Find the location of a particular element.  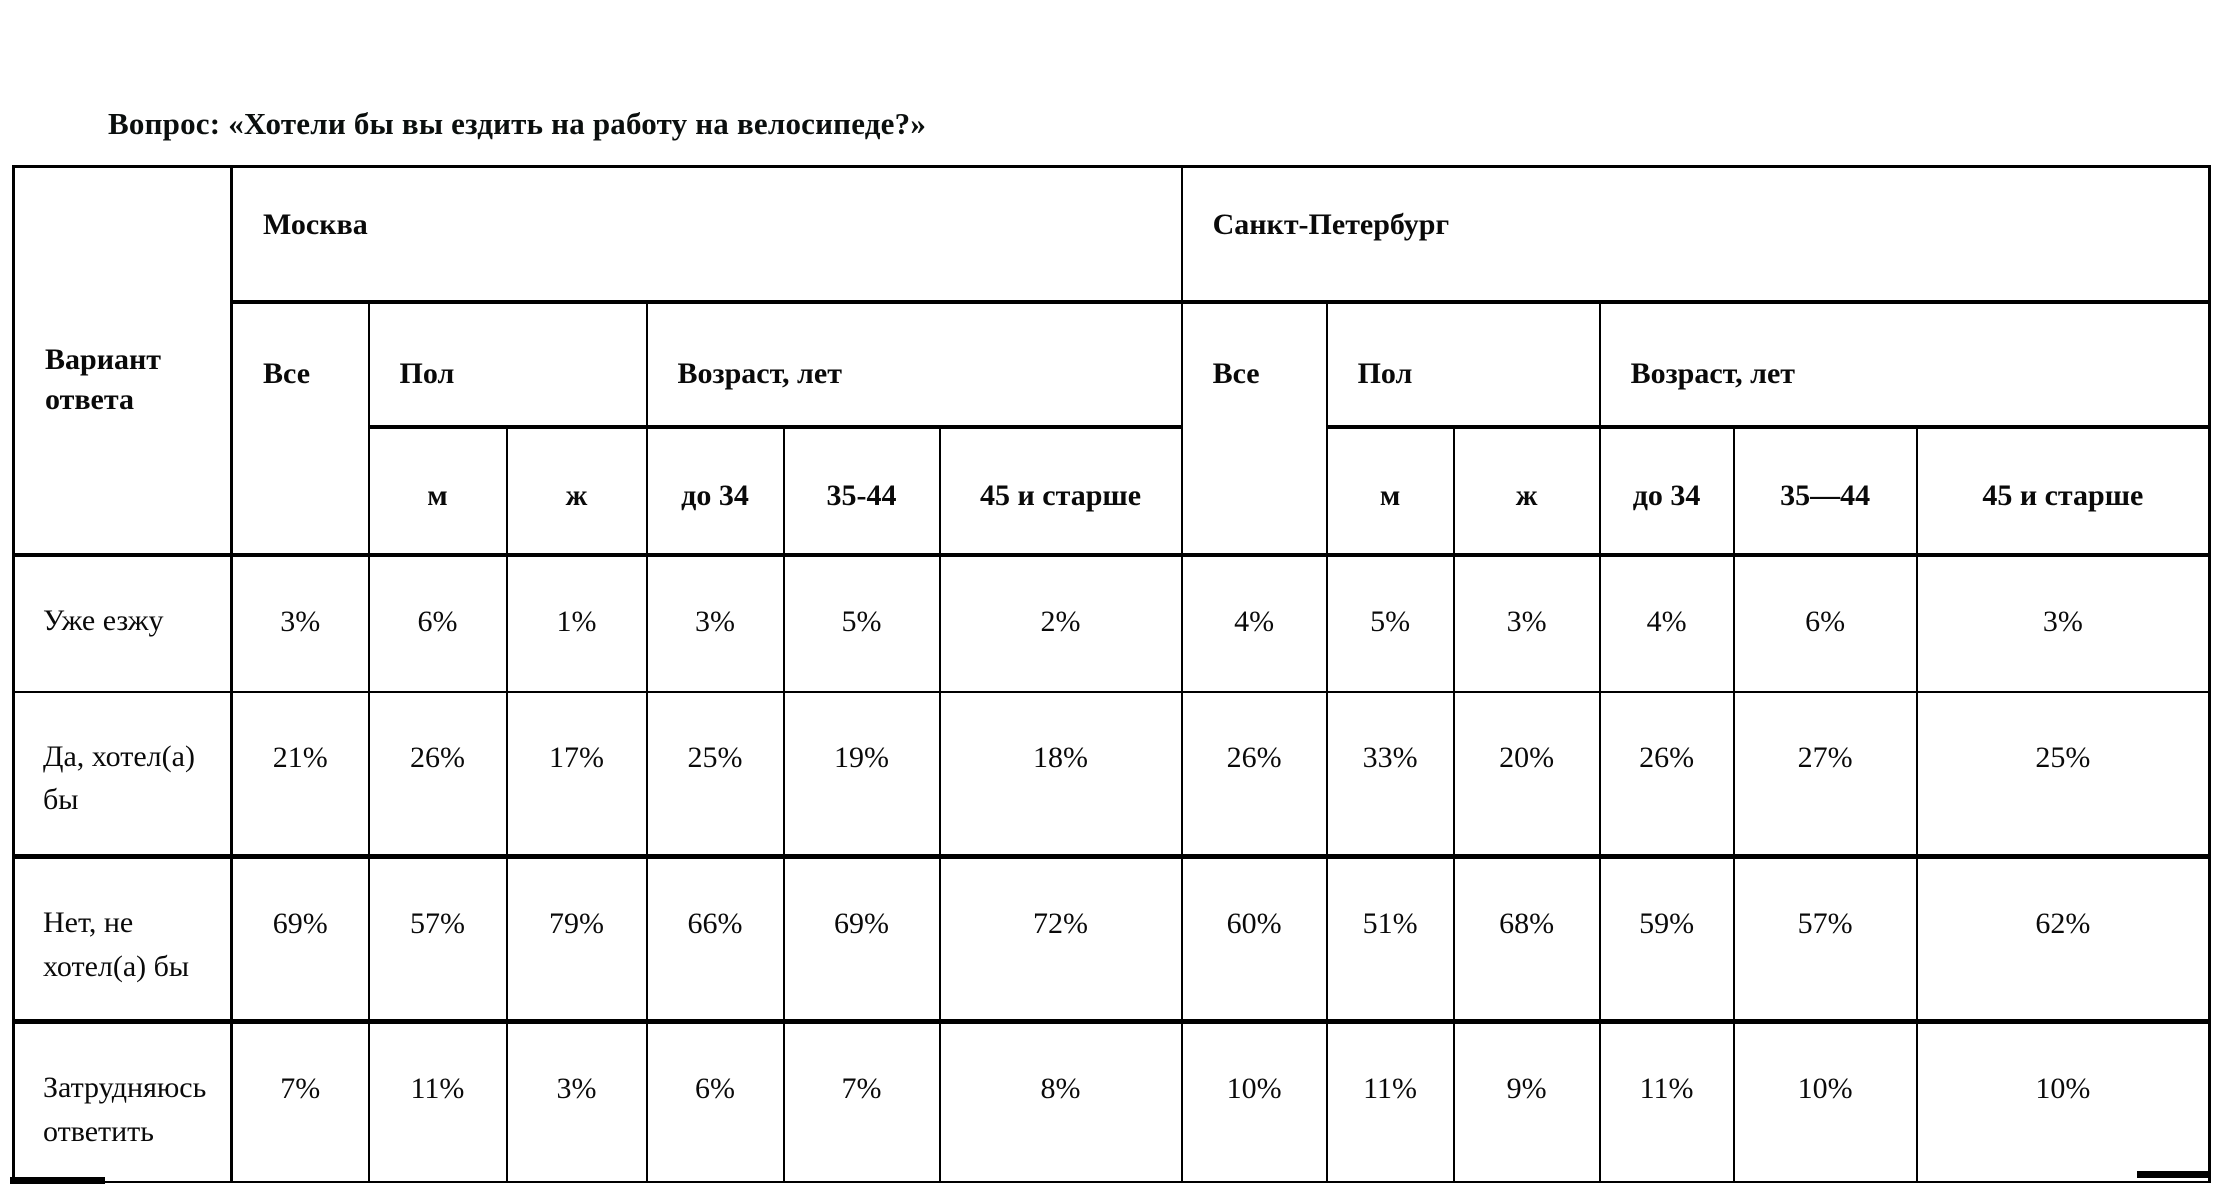

data-cell: 72% is located at coordinates (1060, 939).